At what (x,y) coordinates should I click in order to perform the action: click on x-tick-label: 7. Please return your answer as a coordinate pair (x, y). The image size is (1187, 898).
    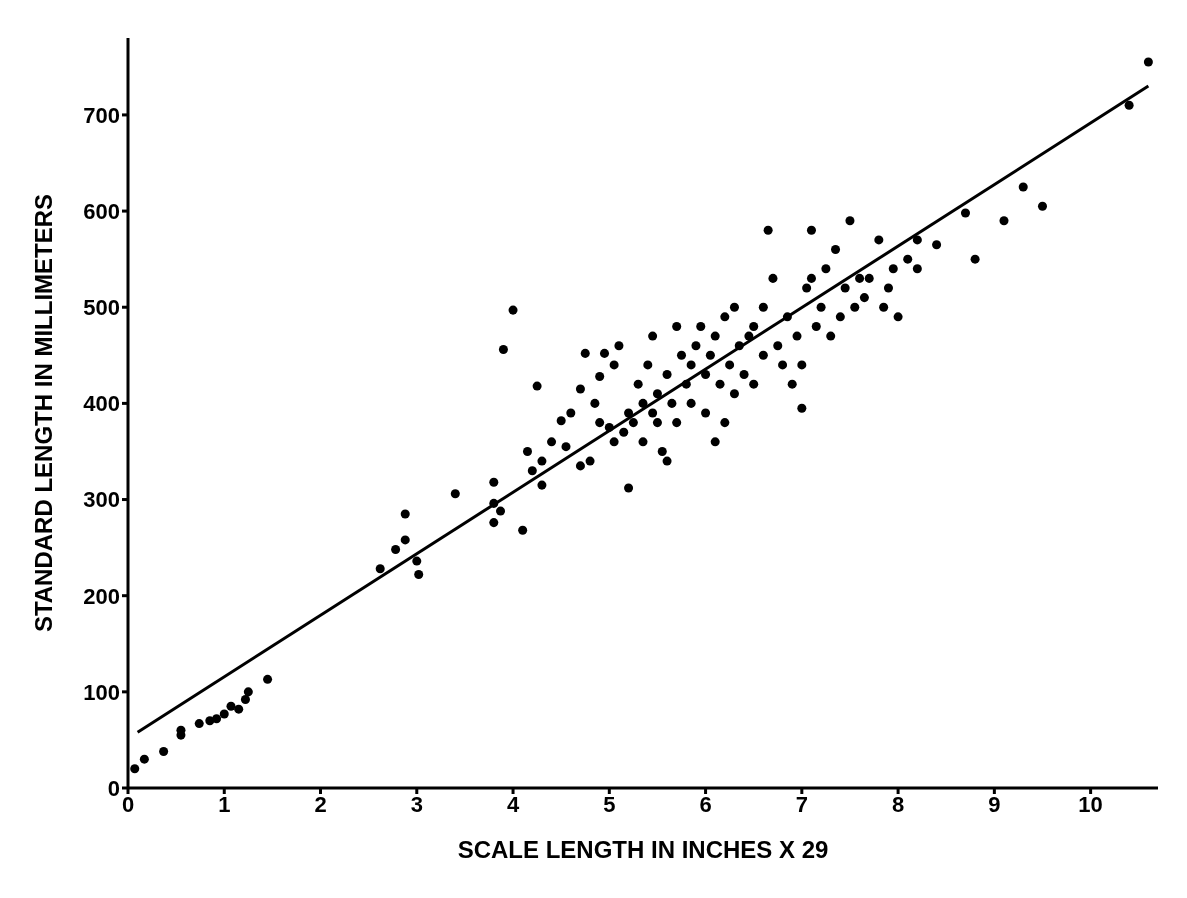
    Looking at the image, I should click on (801, 804).